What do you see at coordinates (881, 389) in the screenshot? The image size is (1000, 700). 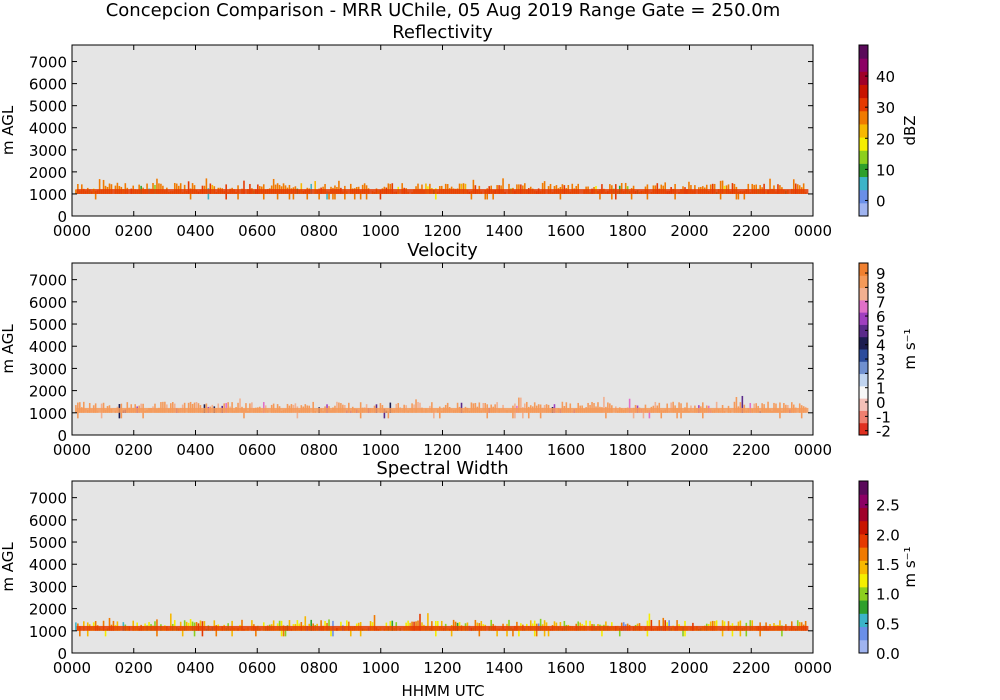 I see `colorbar-tick-label: 1` at bounding box center [881, 389].